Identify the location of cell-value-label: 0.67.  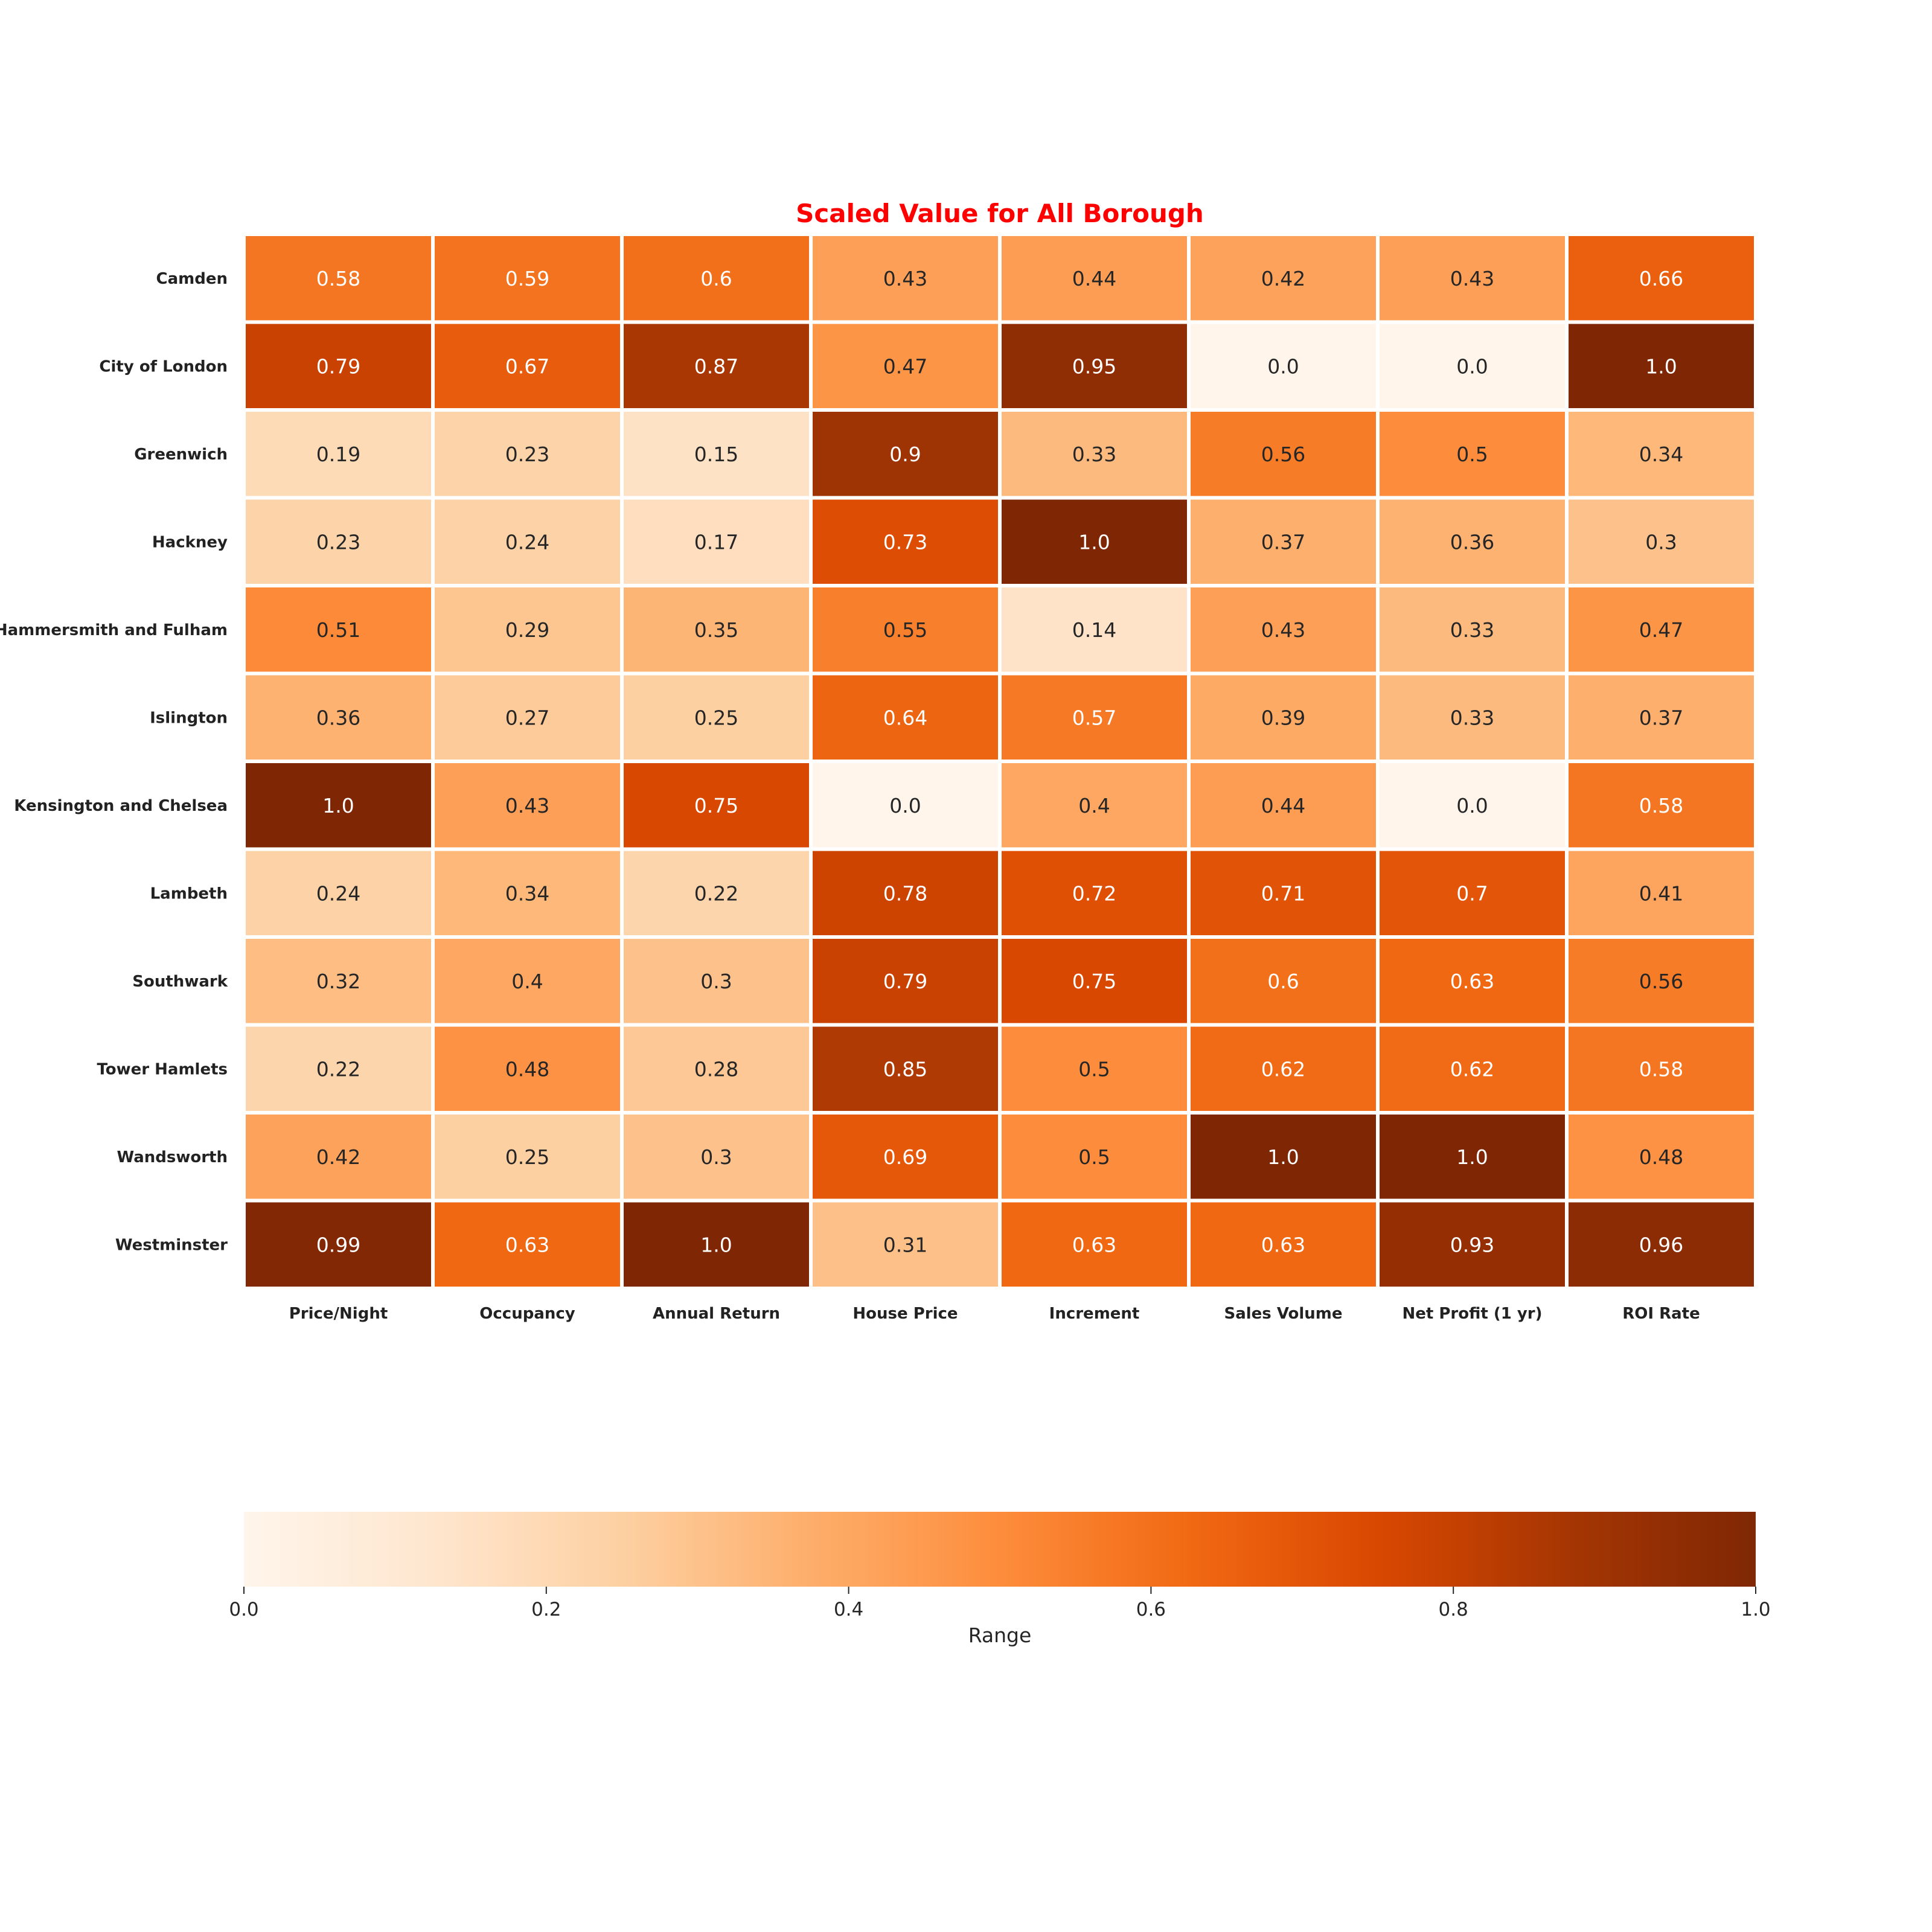
(527, 366).